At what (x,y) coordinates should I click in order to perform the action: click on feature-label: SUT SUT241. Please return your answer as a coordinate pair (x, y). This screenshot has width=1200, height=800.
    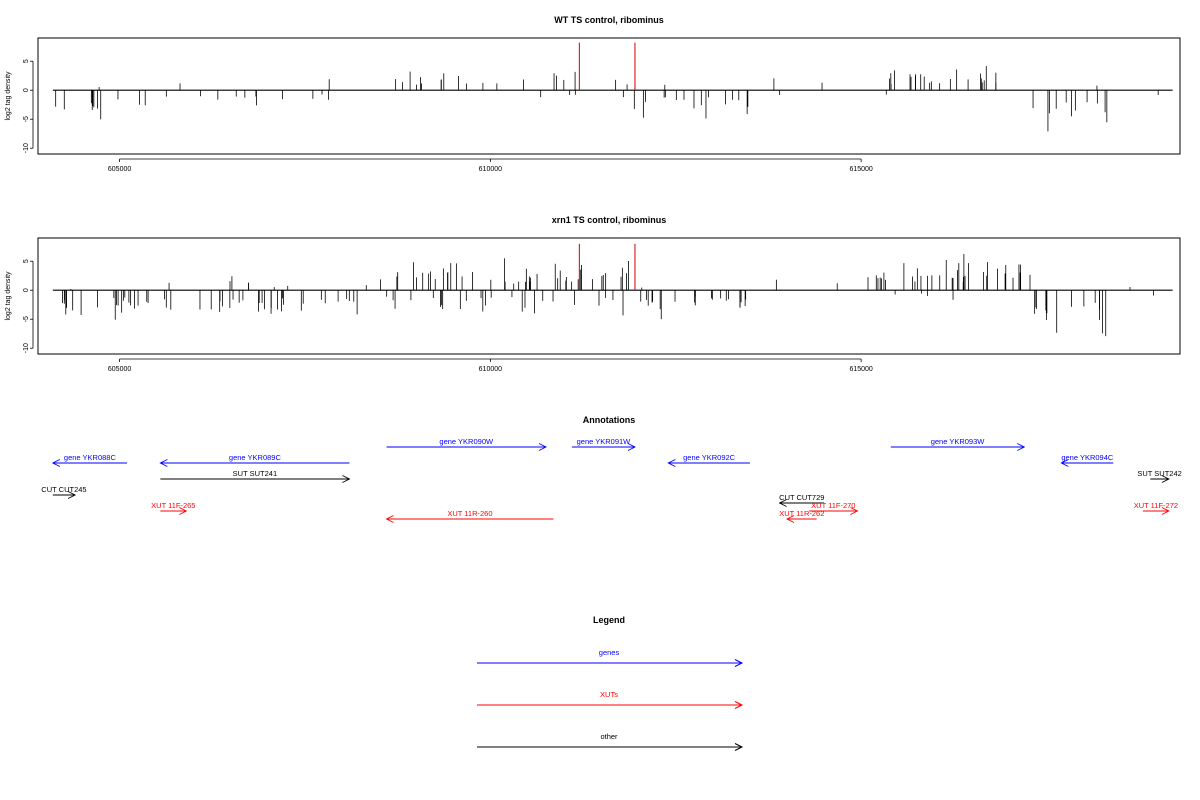
    Looking at the image, I should click on (255, 473).